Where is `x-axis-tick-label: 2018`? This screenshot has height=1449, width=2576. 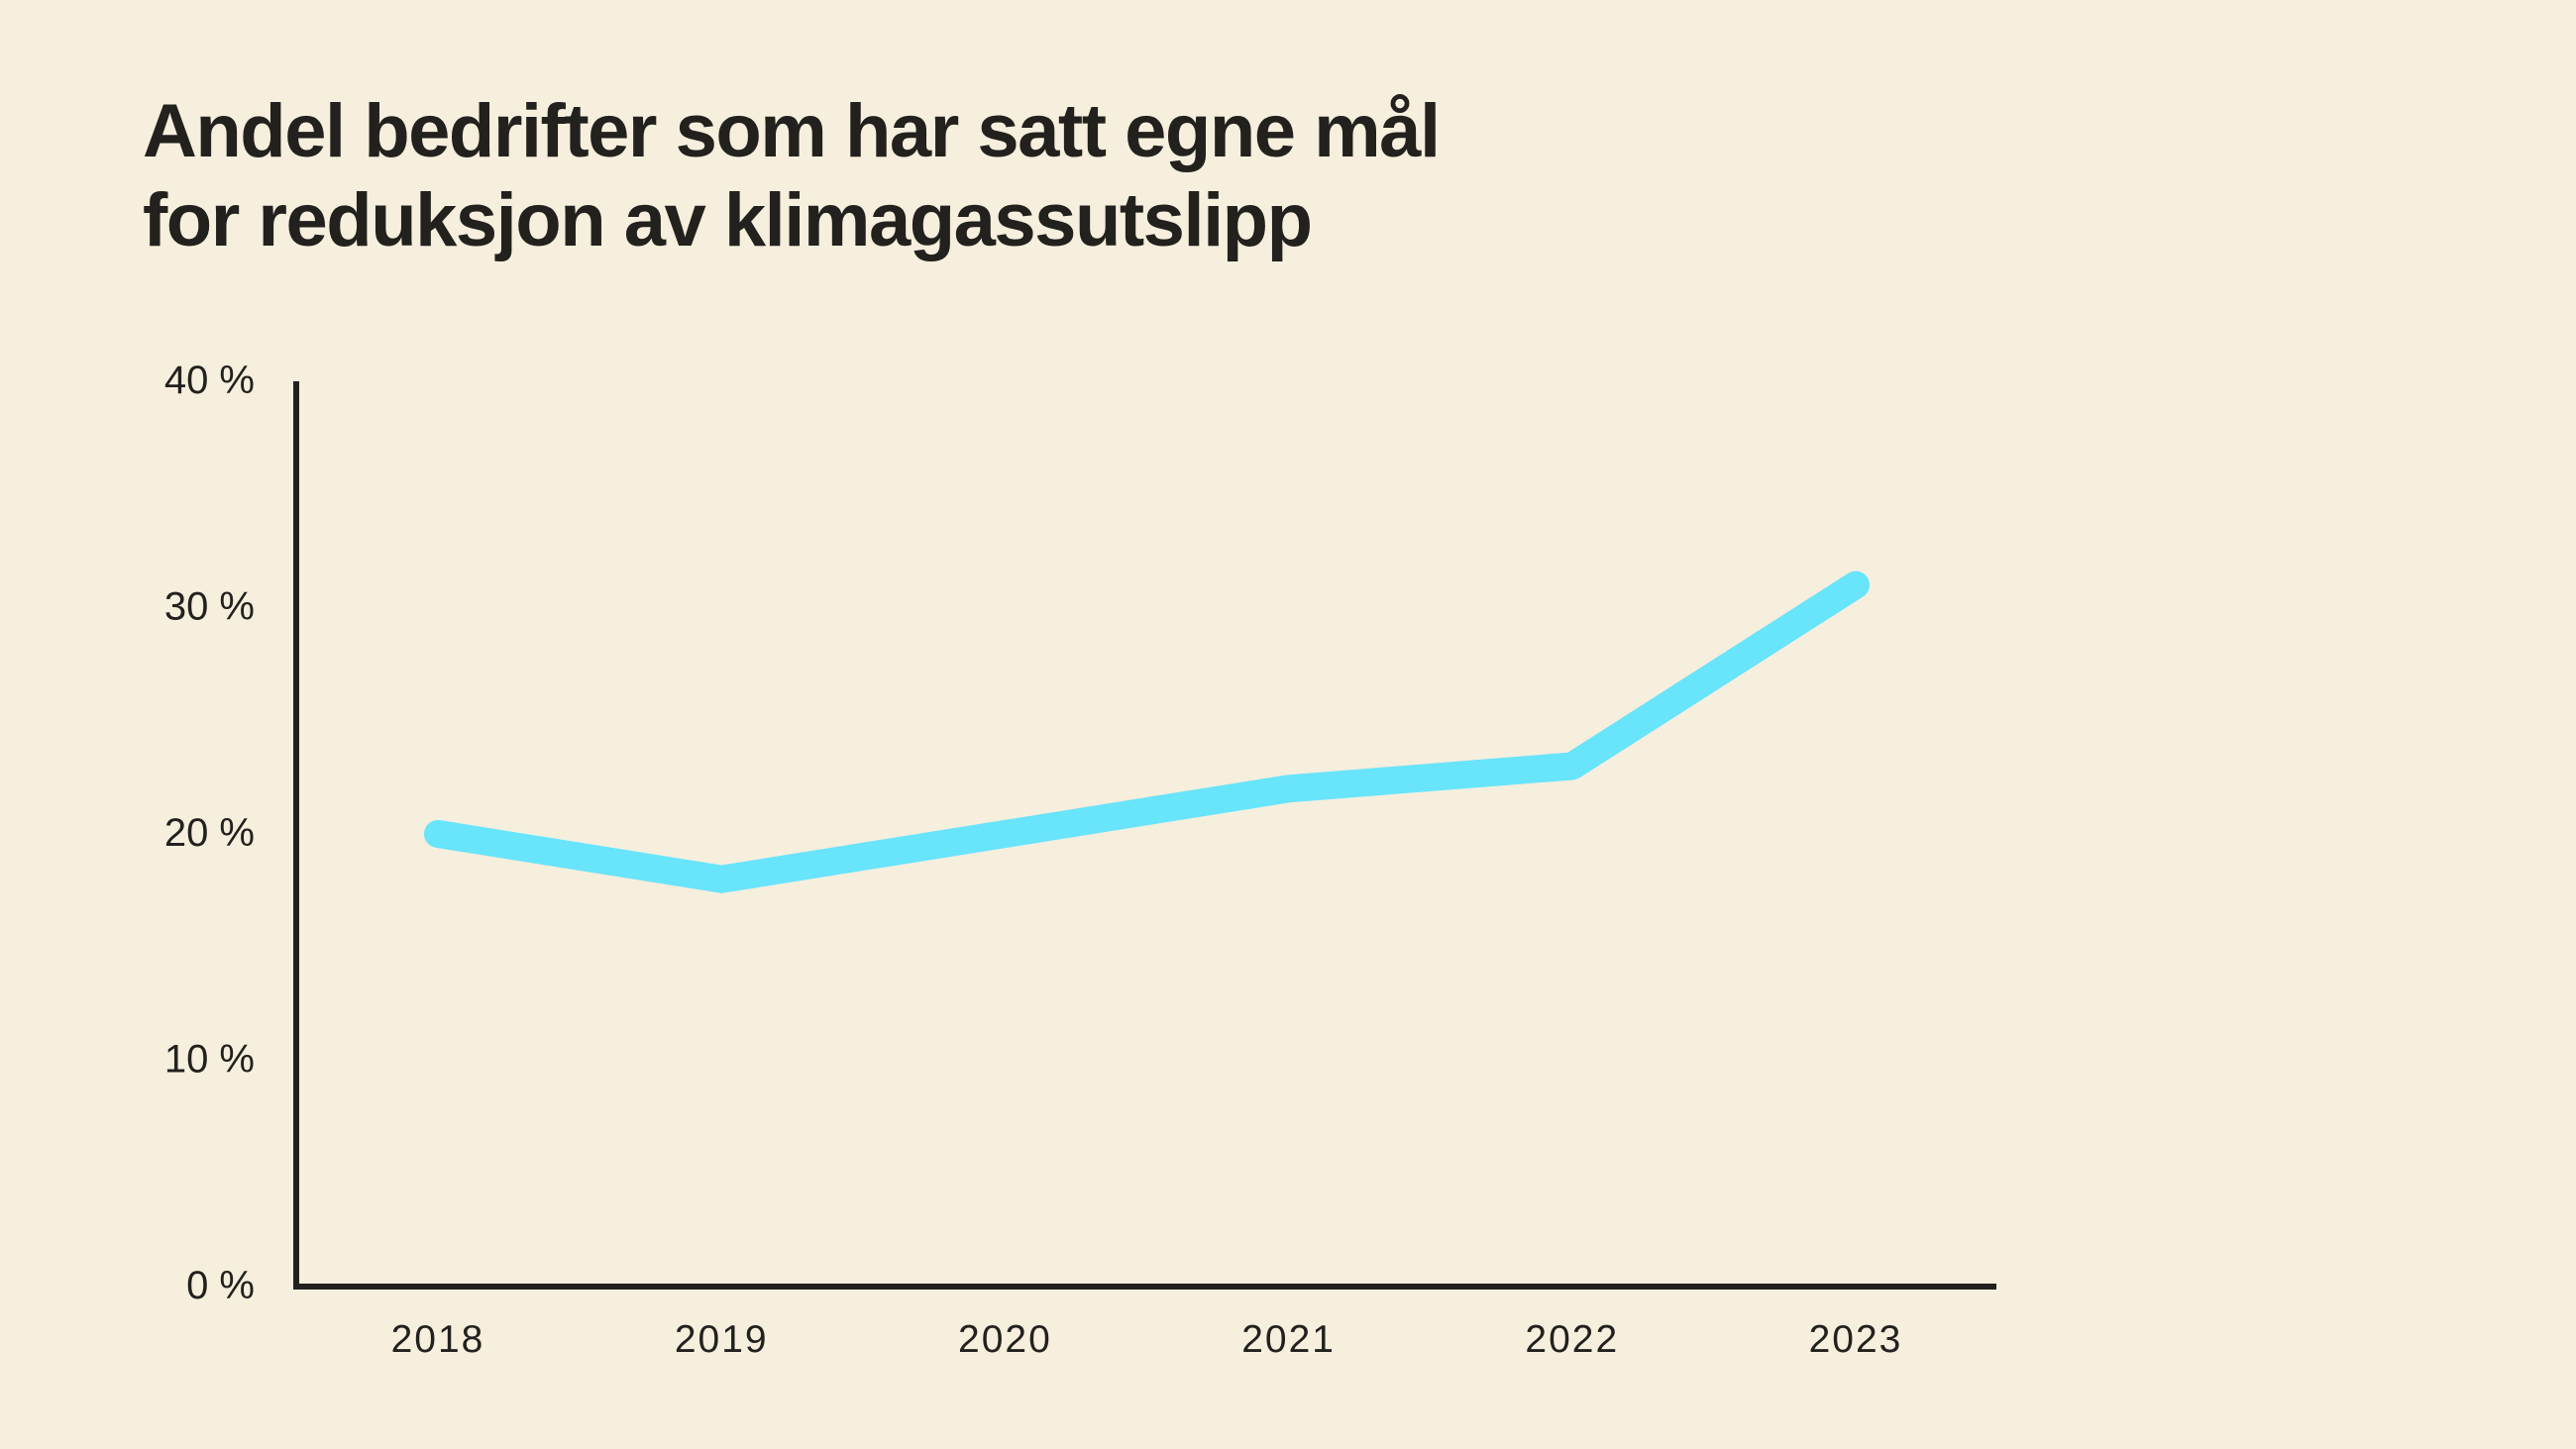
x-axis-tick-label: 2018 is located at coordinates (438, 1339).